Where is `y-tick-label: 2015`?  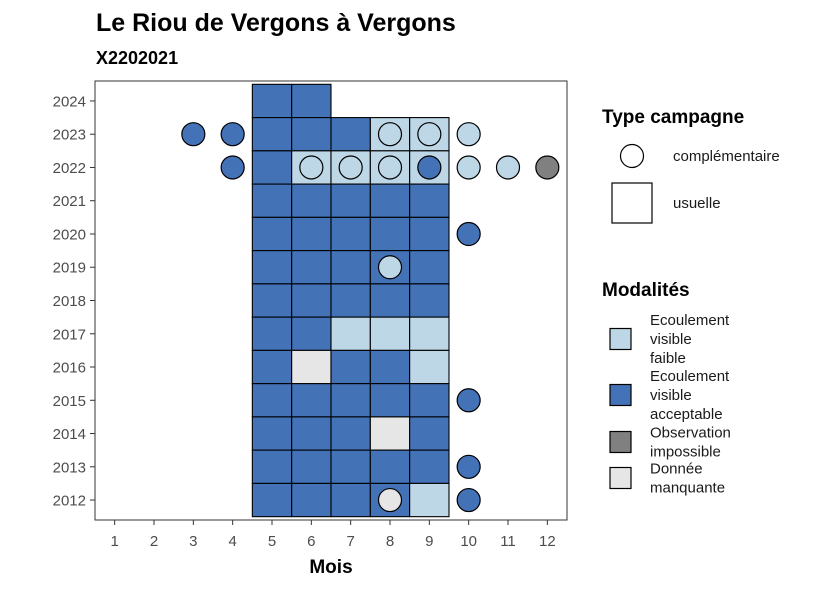 y-tick-label: 2015 is located at coordinates (69, 401).